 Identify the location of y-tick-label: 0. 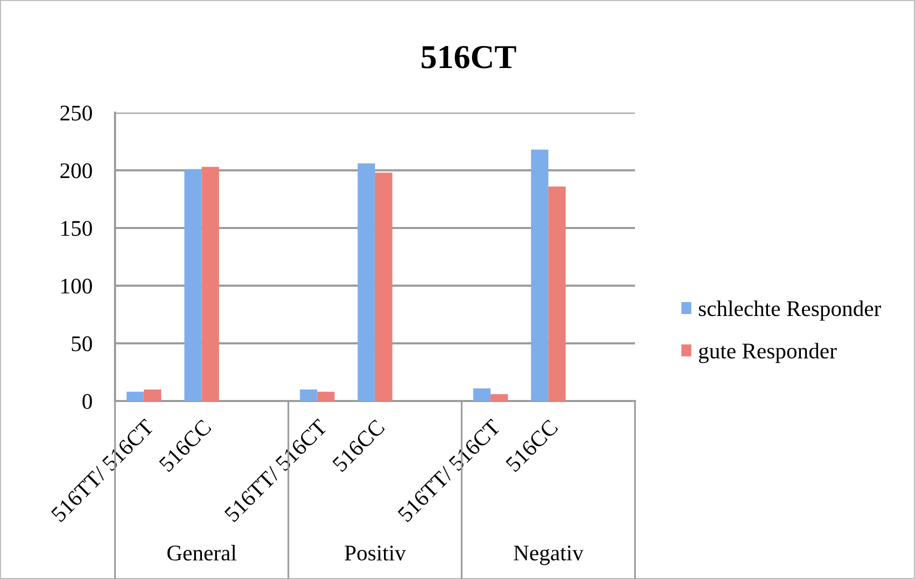
(87, 401).